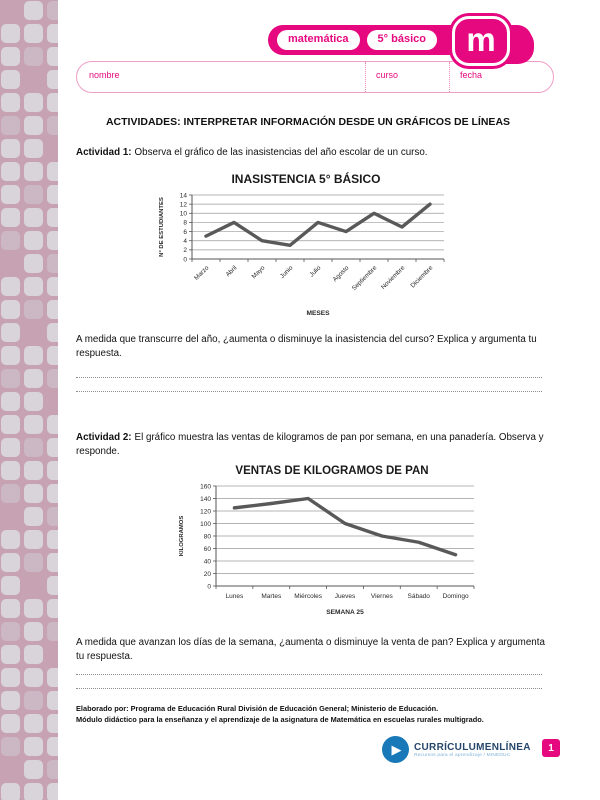  What do you see at coordinates (185, 241) in the screenshot?
I see `svg-text: 4` at bounding box center [185, 241].